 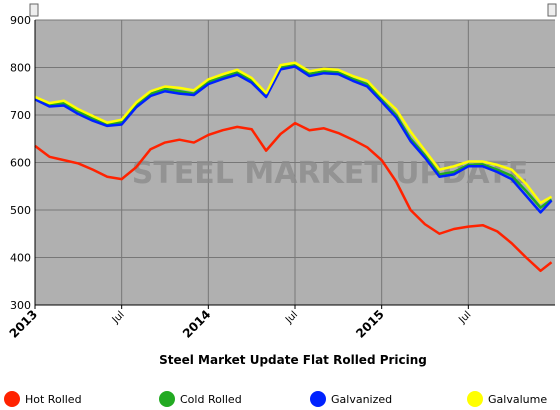 I want to click on chart-title: Steel Market Update Flat Rolled Pricing, so click(x=293, y=360).